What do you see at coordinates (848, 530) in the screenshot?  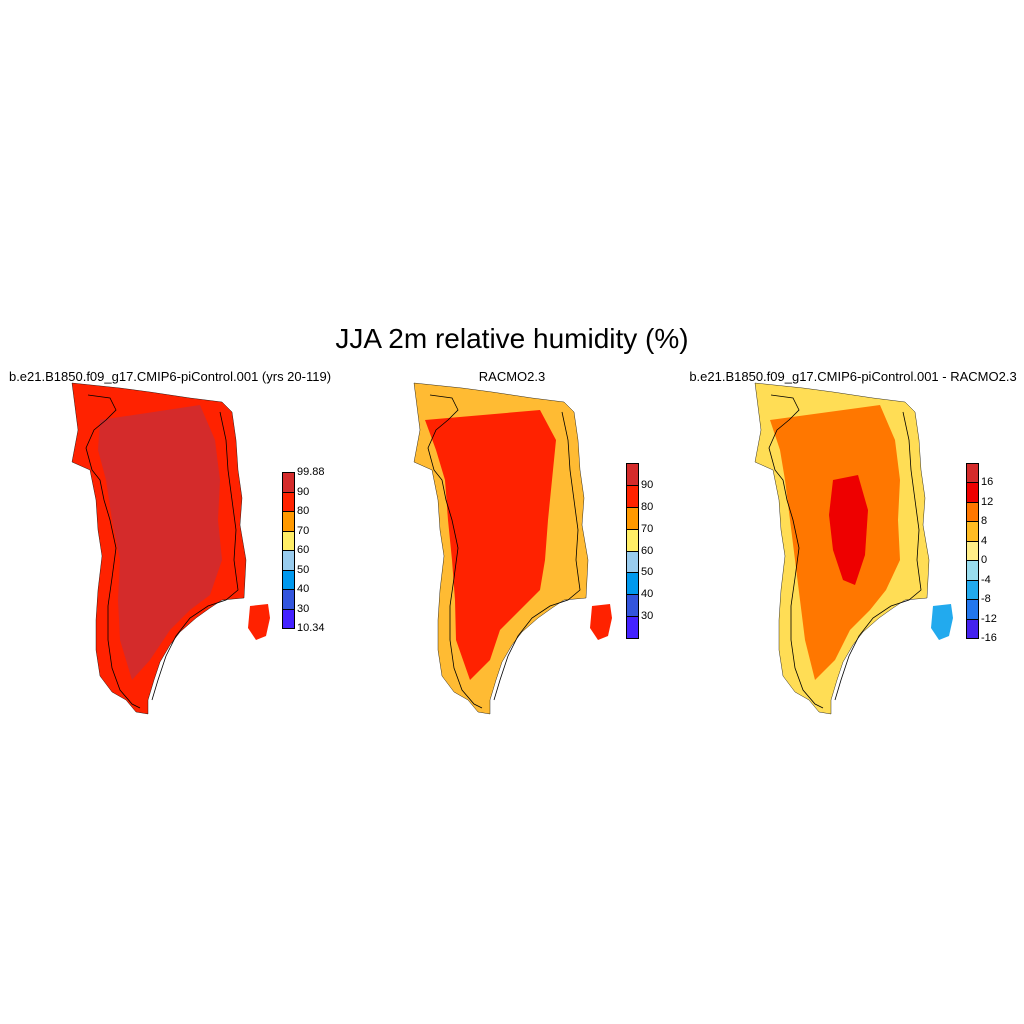 I see `difference-core` at bounding box center [848, 530].